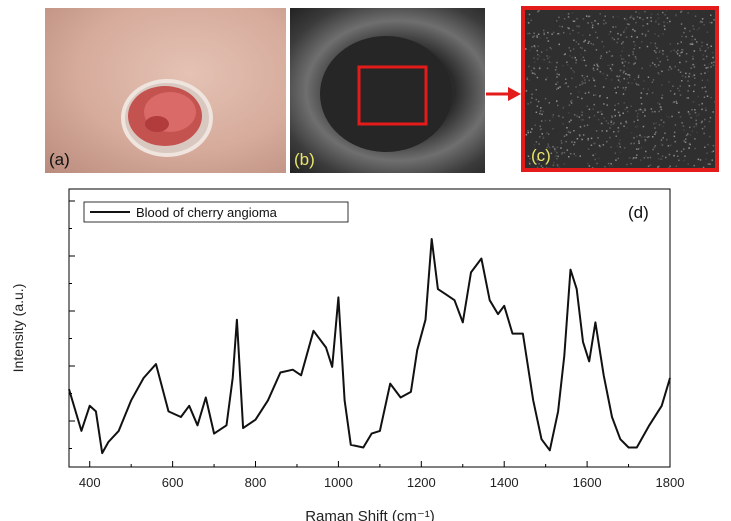  Describe the element at coordinates (207, 212) in the screenshot. I see `legend-label: Blood of cherry angioma` at that location.